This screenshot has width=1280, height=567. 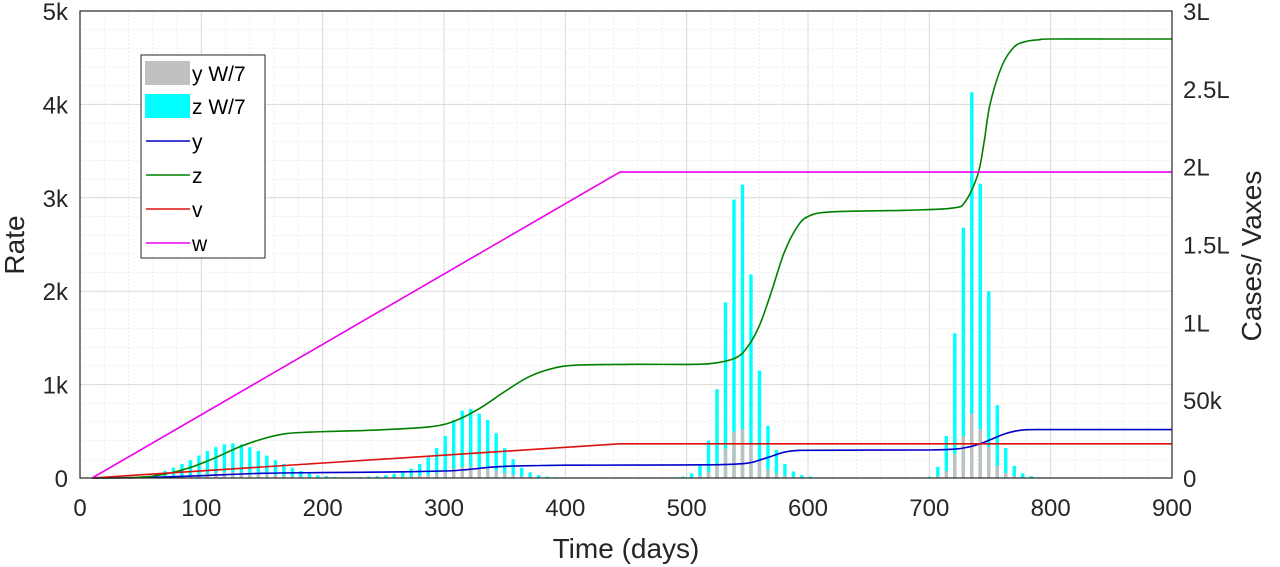 I want to click on x-tick-label: 200, so click(x=323, y=508).